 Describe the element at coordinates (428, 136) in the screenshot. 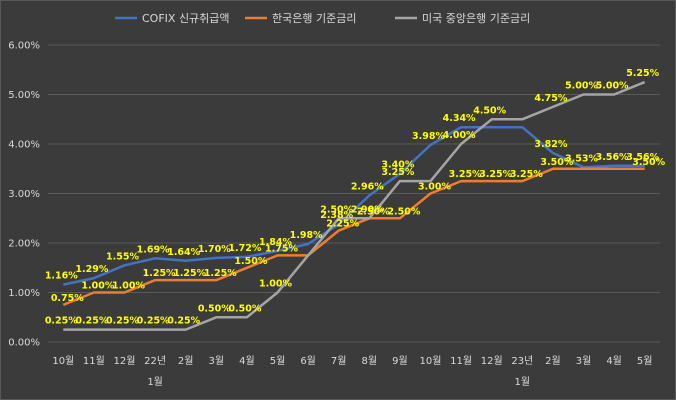

I see `data-label: 3.98%` at that location.